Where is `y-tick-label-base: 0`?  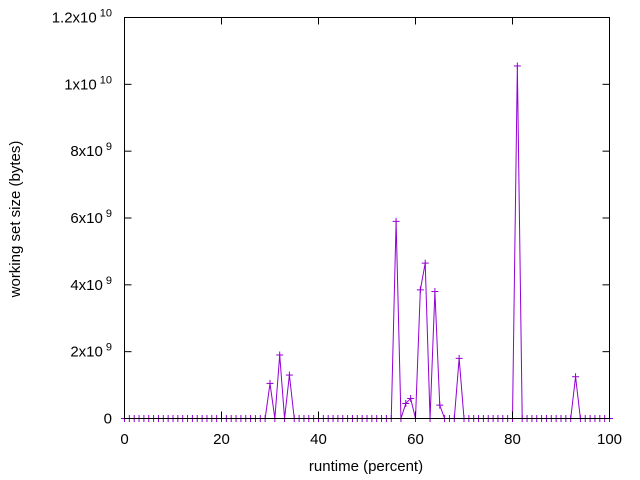 y-tick-label-base: 0 is located at coordinates (108, 419).